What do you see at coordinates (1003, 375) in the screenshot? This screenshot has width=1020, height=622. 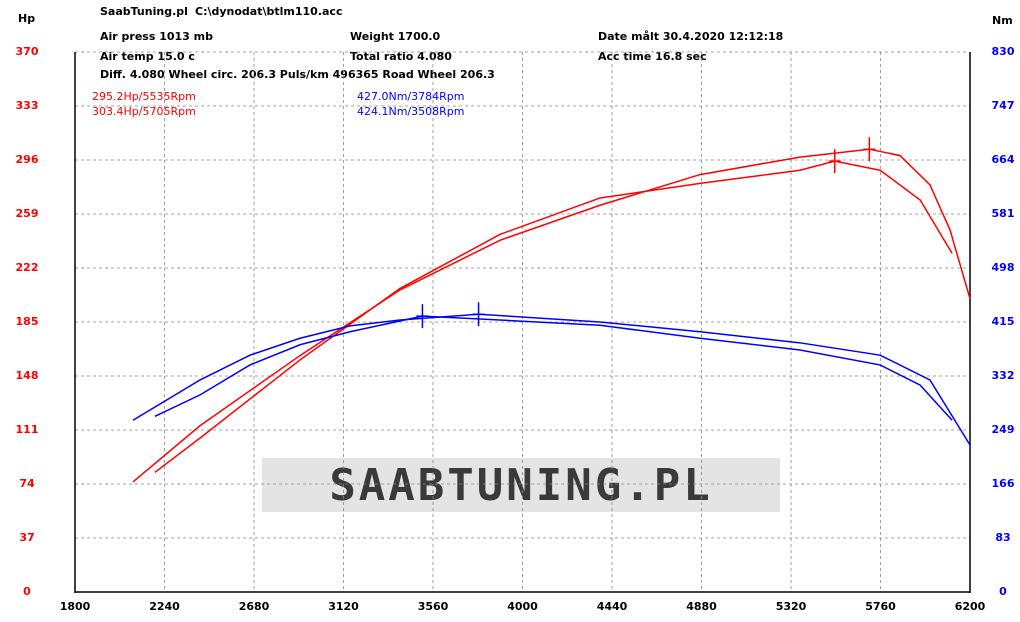 I see `y2-tick-label: 332` at bounding box center [1003, 375].